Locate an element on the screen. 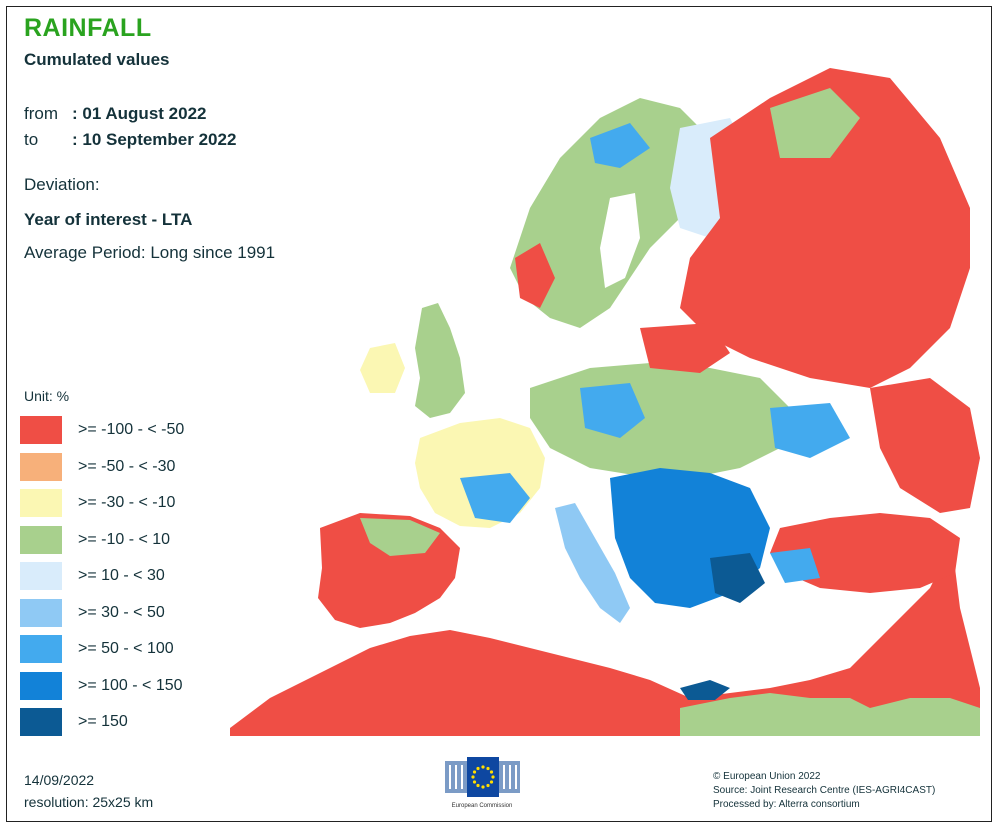 The image size is (1000, 828). map-title: RAINFALL is located at coordinates (88, 28).